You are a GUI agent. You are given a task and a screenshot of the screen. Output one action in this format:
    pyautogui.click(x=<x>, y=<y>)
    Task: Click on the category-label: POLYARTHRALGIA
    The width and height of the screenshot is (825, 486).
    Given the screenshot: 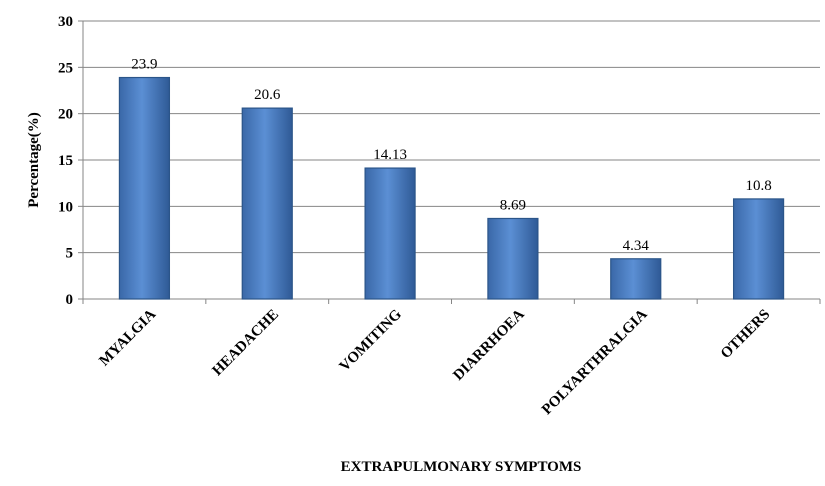 What is the action you would take?
    pyautogui.click(x=595, y=362)
    